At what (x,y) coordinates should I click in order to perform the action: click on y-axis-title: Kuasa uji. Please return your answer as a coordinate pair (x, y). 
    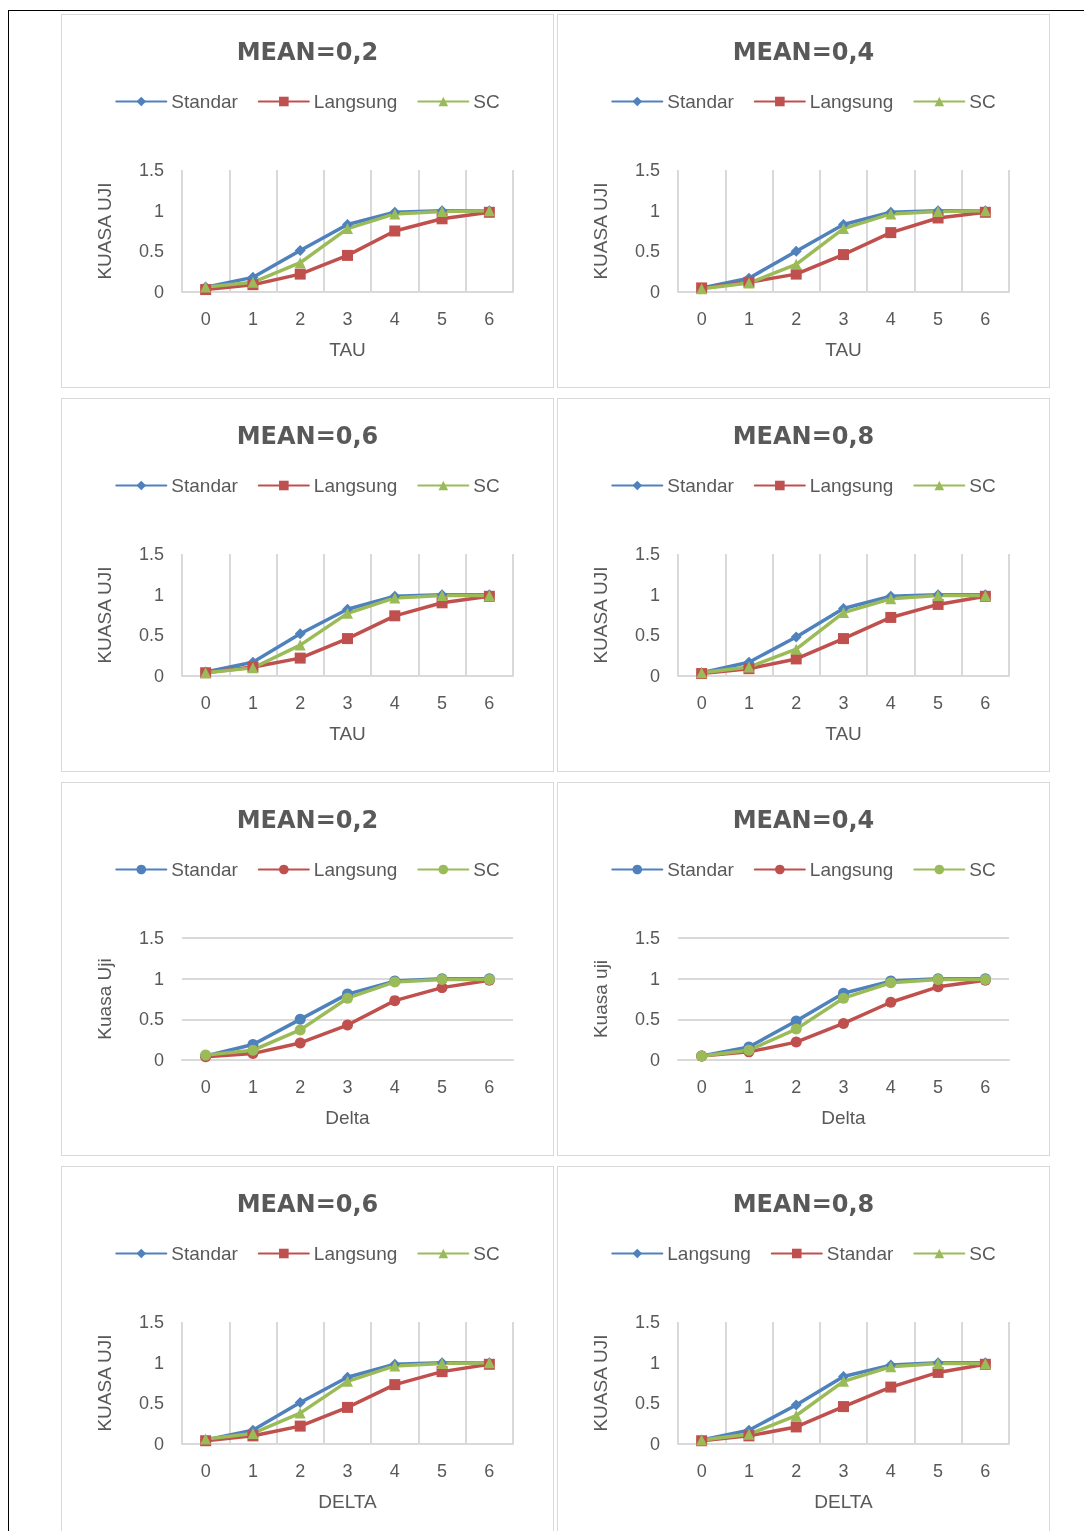
    Looking at the image, I should click on (600, 999).